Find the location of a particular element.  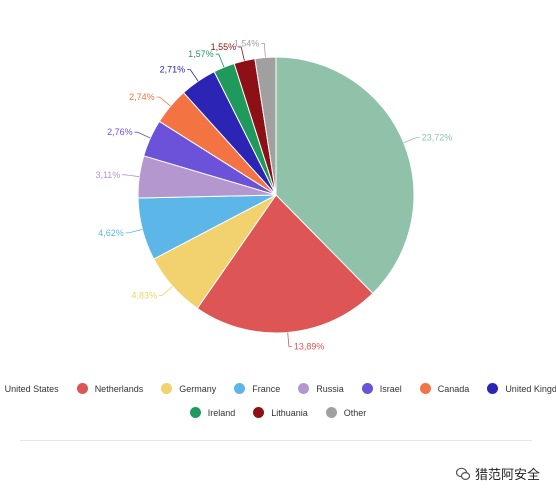

leader-russia is located at coordinates (131, 176).